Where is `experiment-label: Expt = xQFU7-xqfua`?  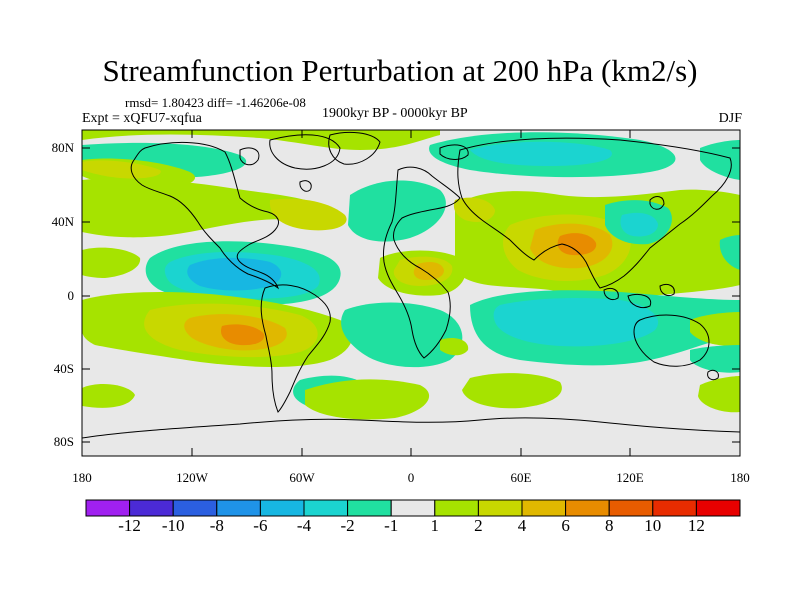
experiment-label: Expt = xQFU7-xqfua is located at coordinates (142, 118).